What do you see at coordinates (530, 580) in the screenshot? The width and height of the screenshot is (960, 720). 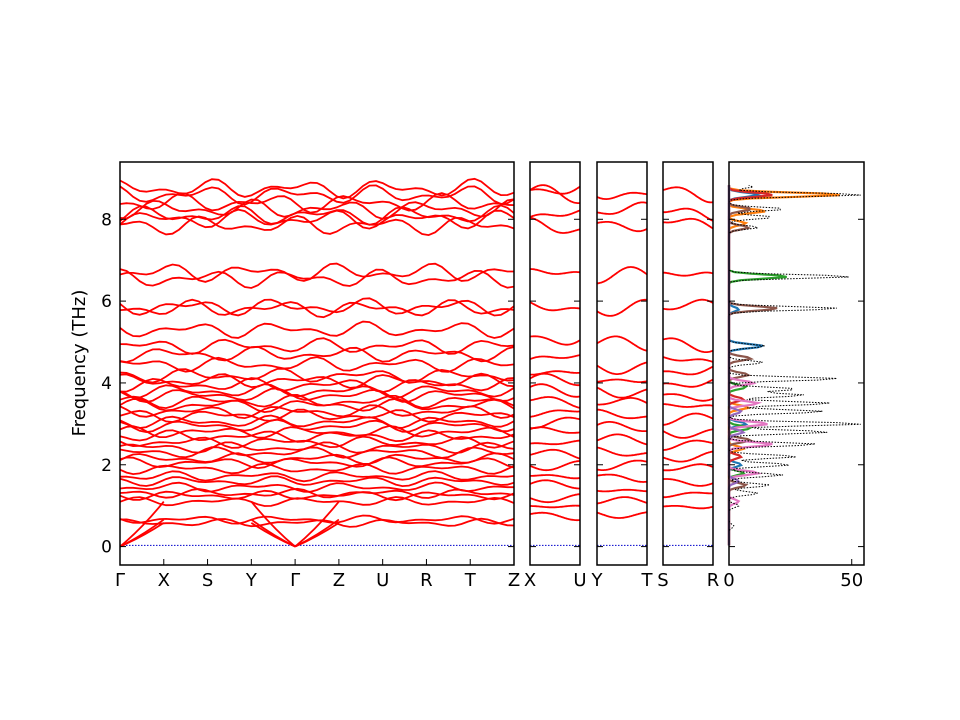 I see `x-tick-label: X` at bounding box center [530, 580].